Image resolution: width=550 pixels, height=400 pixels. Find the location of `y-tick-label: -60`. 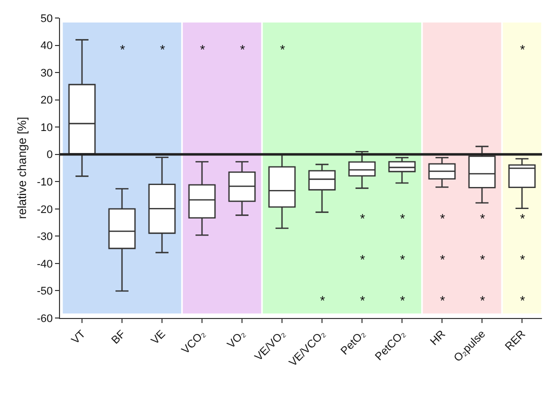

y-tick-label: -60 is located at coordinates (44, 318).